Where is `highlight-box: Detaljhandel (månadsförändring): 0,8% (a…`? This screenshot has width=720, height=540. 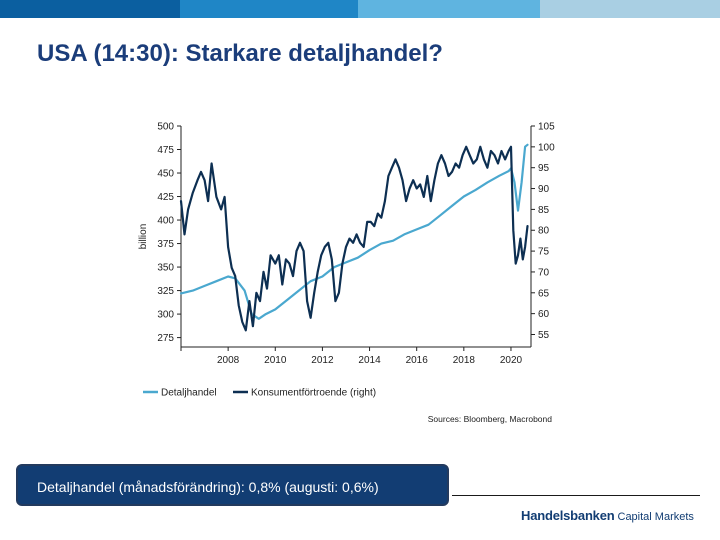 highlight-box: Detaljhandel (månadsförändring): 0,8% (a… is located at coordinates (232, 485).